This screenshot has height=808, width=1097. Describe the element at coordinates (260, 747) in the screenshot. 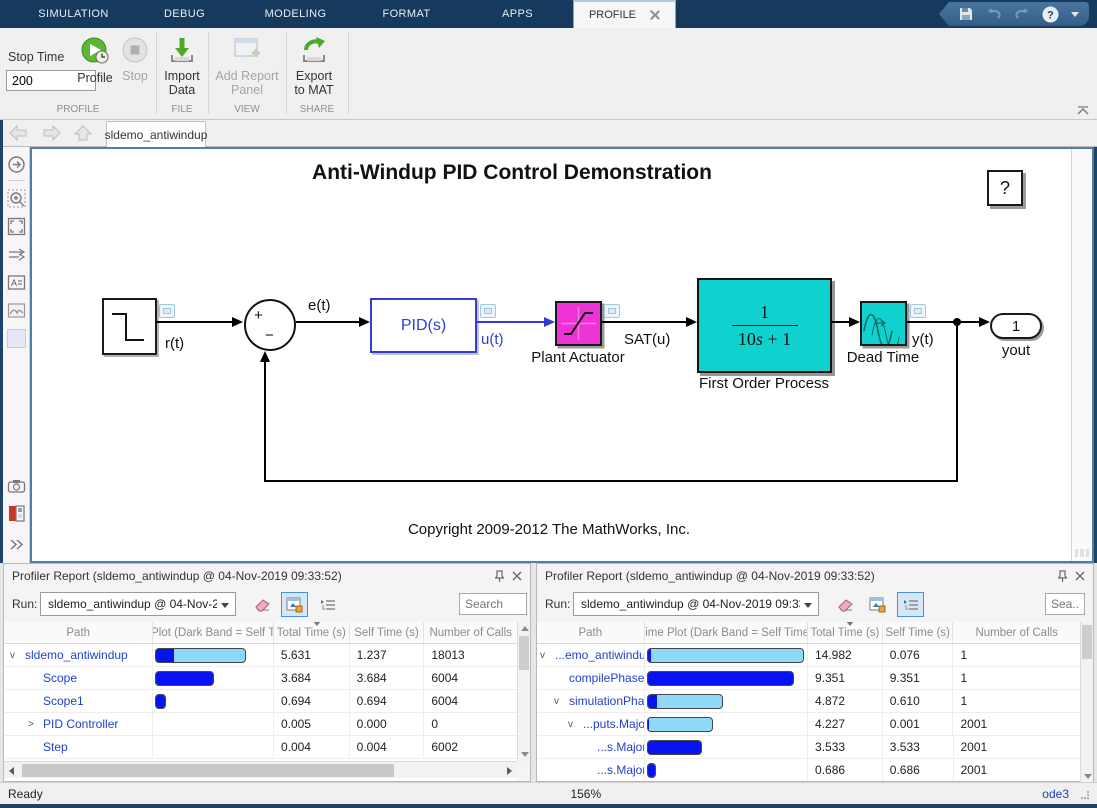

I see `table-row: Step 0.004 0.004 6002` at that location.